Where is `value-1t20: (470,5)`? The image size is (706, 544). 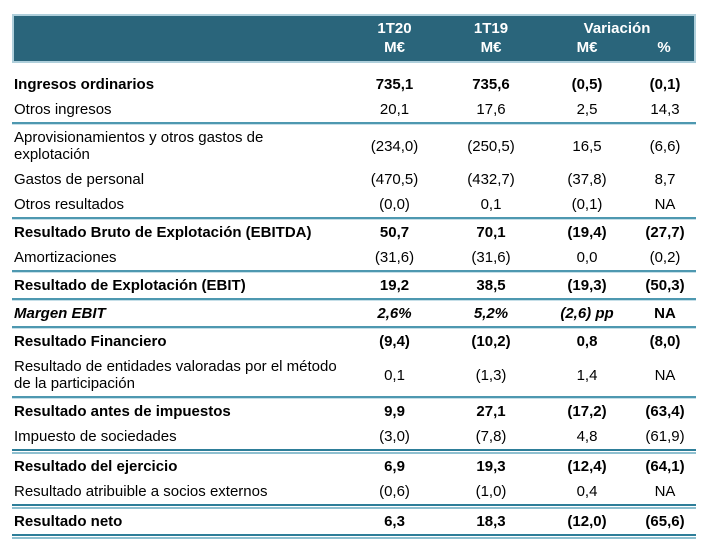
value-1t20: (470,5) is located at coordinates (394, 179).